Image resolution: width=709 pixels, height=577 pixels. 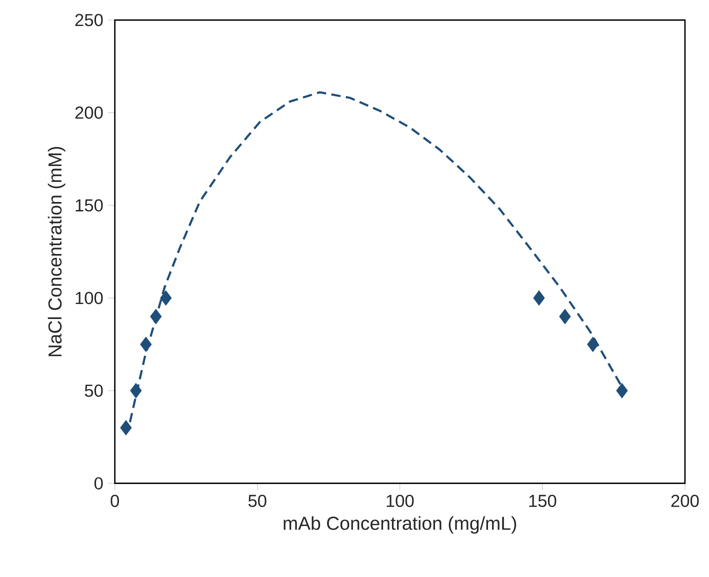 I want to click on y-axis-title: NaCl Concentration (mM), so click(x=57, y=251).